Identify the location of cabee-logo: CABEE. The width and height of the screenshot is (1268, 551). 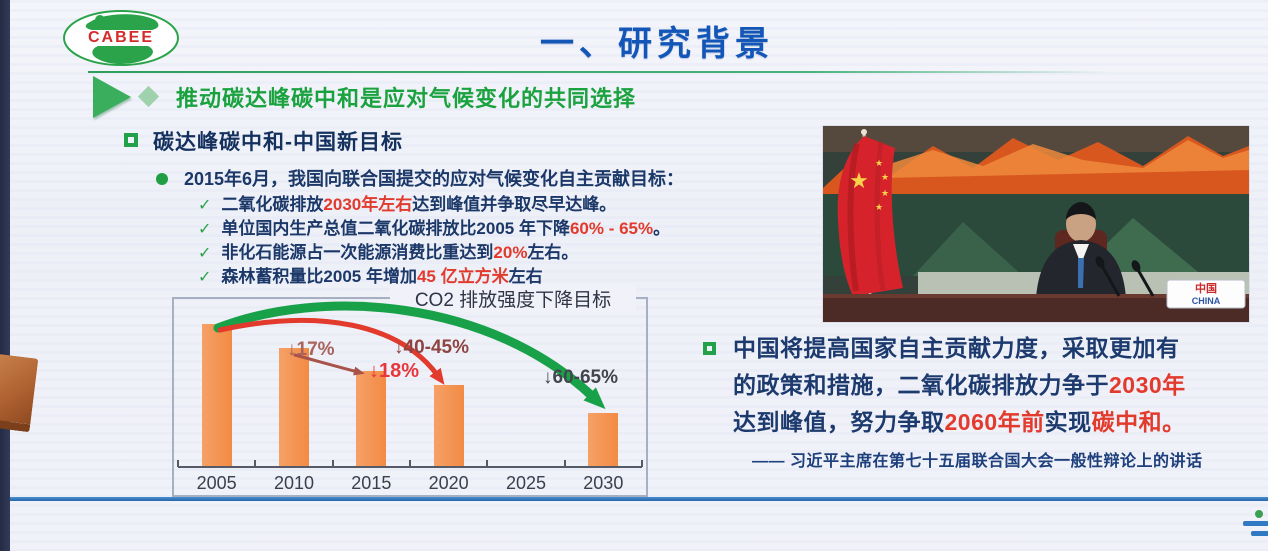
(121, 38).